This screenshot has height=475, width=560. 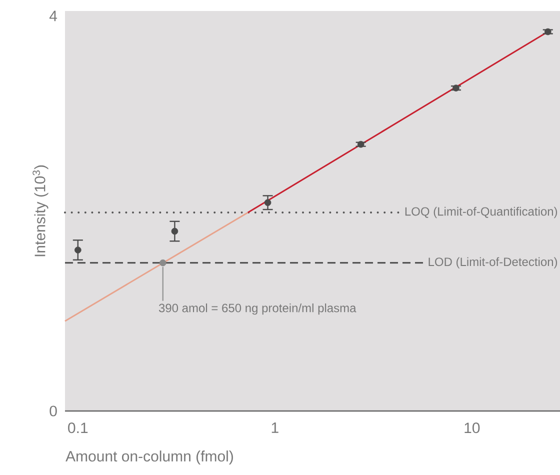 I want to click on ref-line-label: LOQ (Limit-of-Quantification), so click(x=481, y=212).